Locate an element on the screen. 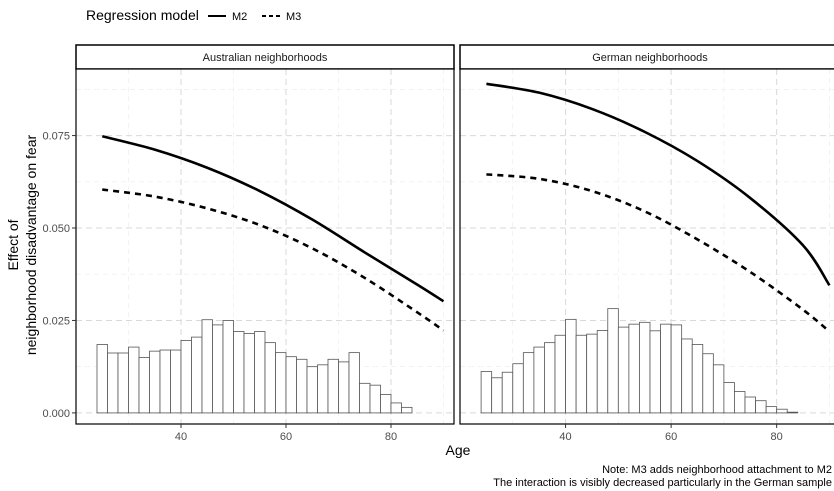 The image size is (834, 491). legend: Regression model M2 M3 is located at coordinates (193, 15).